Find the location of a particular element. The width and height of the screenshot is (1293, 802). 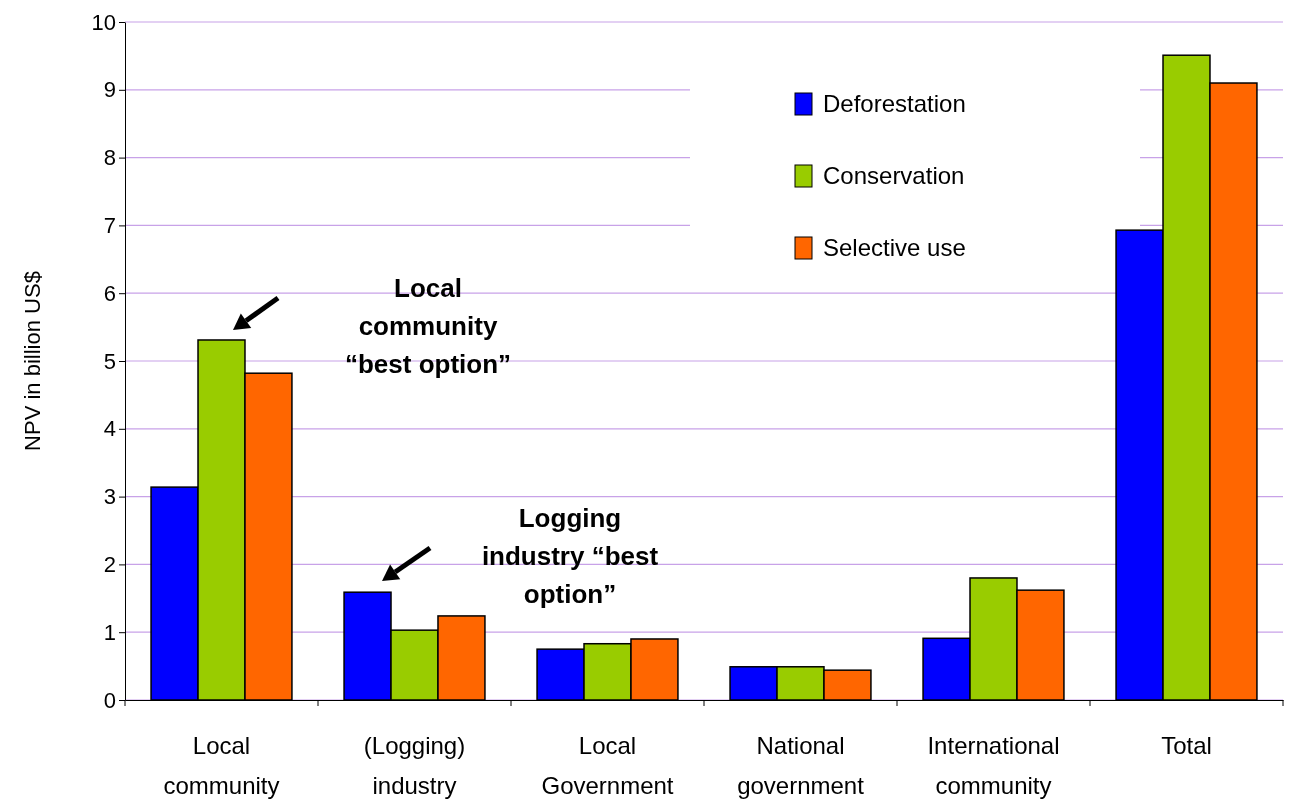

annotation: Local community “best option” is located at coordinates (428, 326).